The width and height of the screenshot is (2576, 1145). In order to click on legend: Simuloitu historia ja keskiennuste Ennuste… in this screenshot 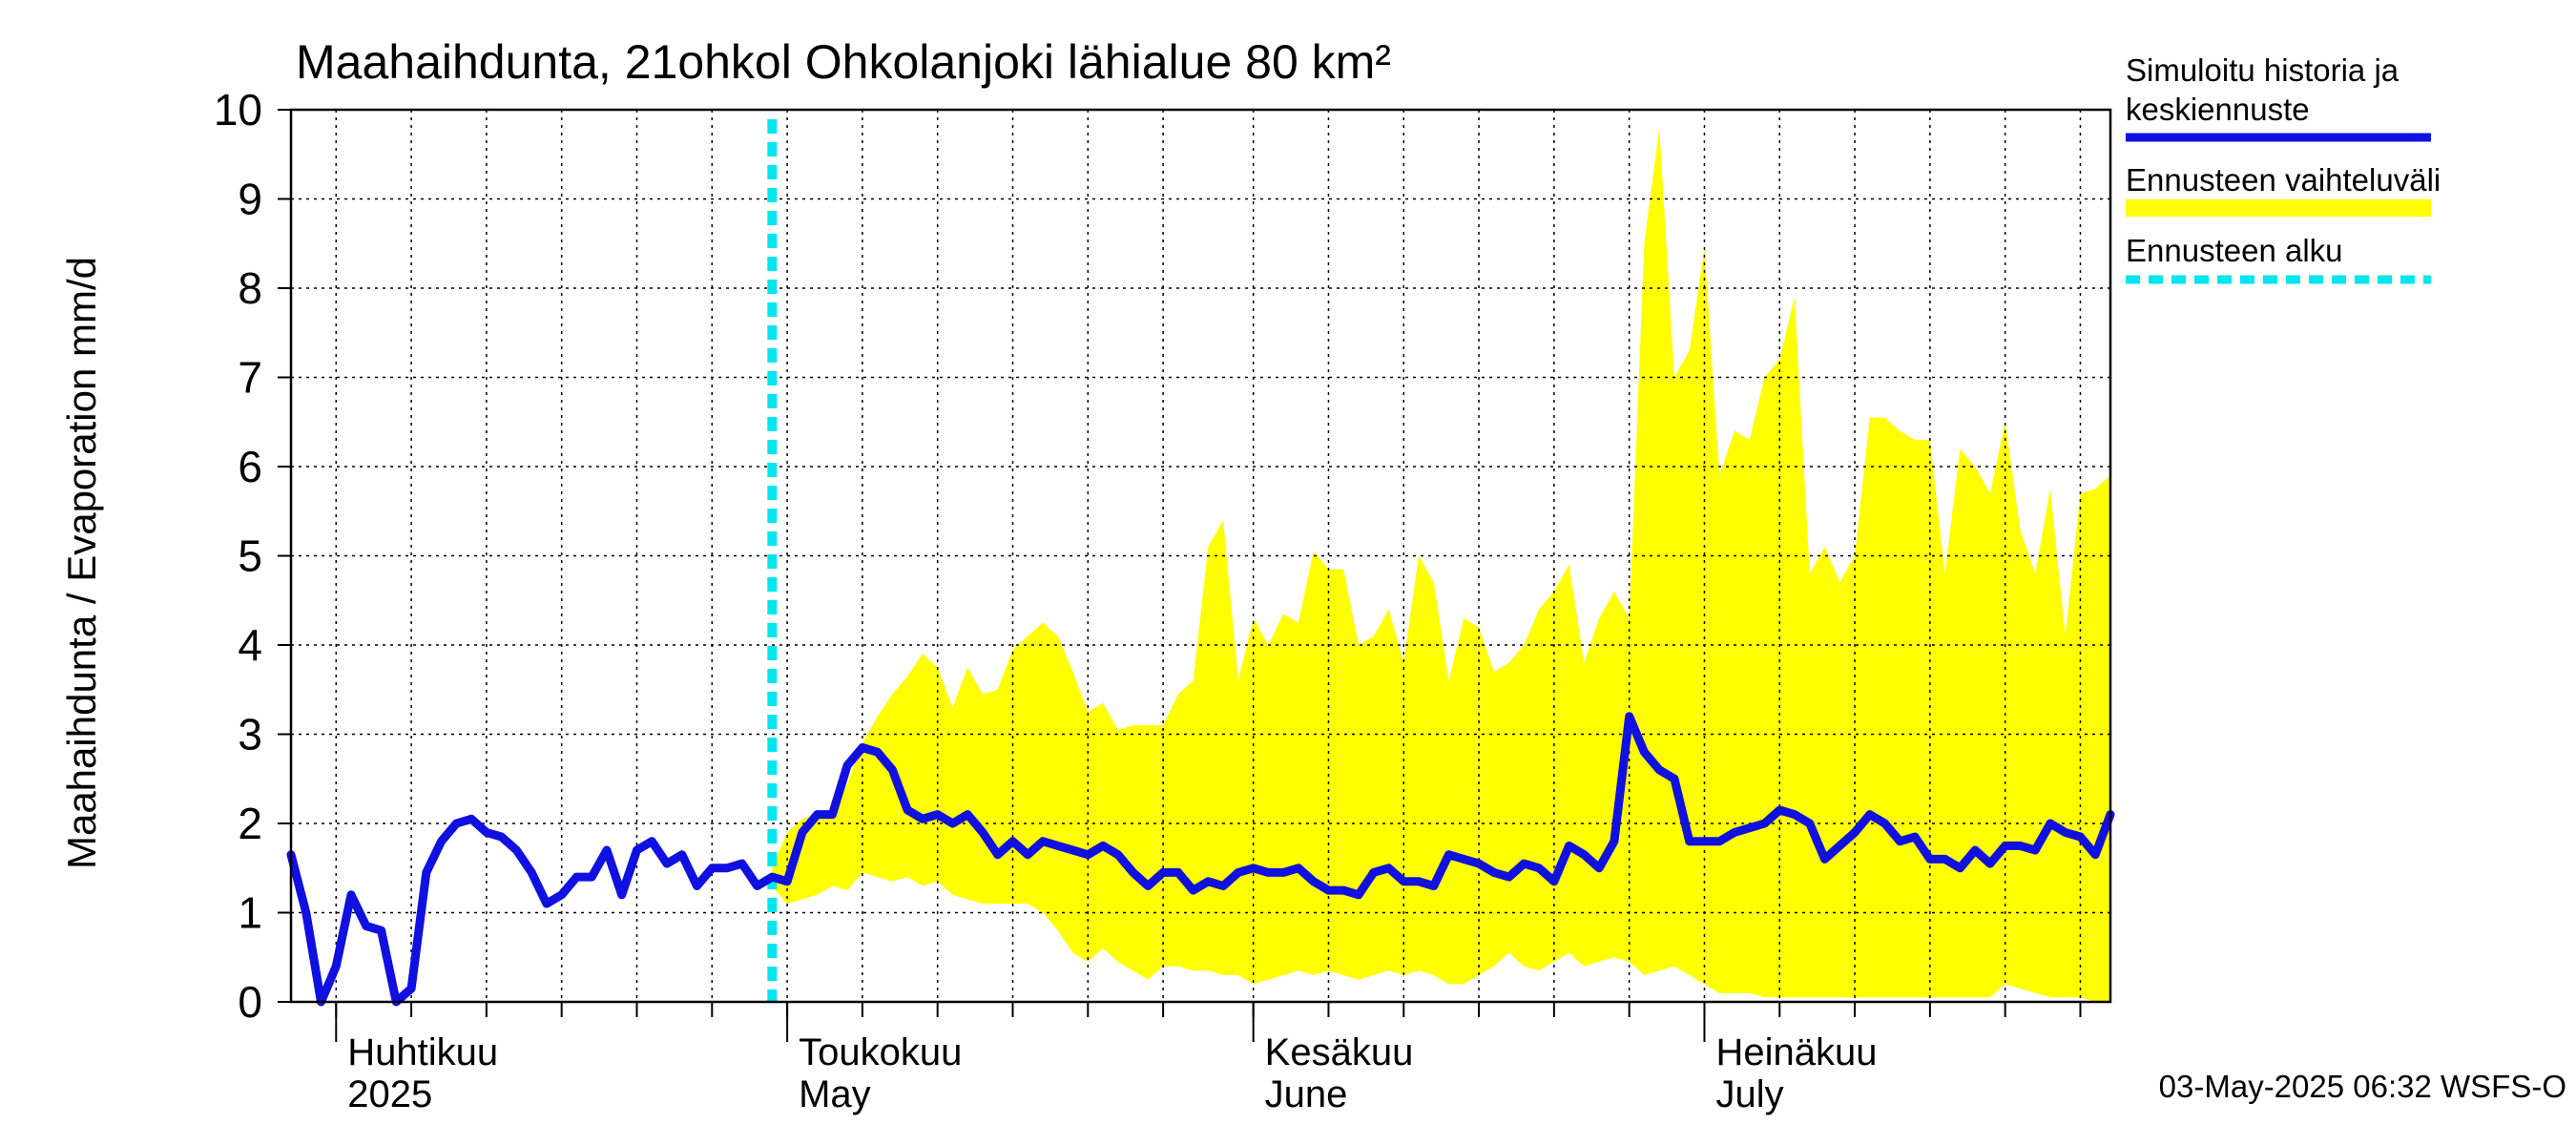, I will do `click(2283, 168)`.